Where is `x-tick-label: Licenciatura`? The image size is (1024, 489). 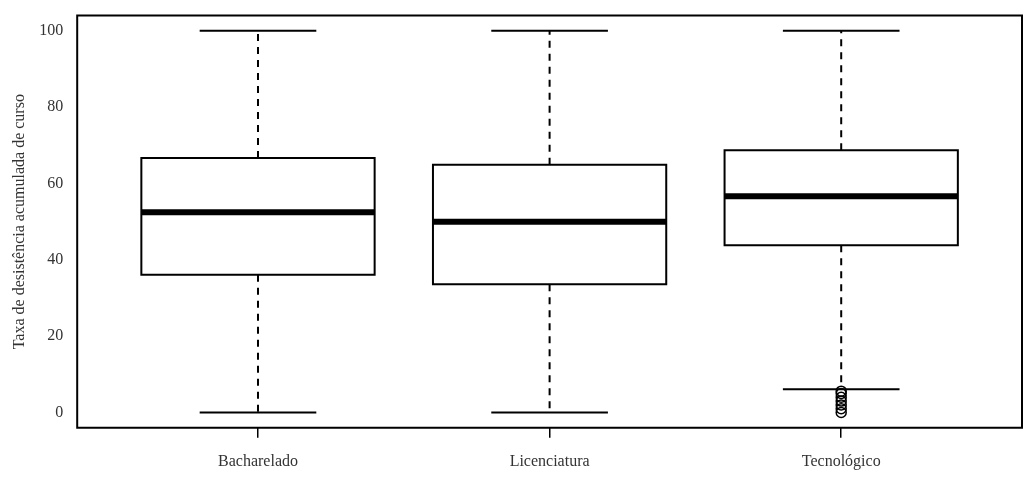 x-tick-label: Licenciatura is located at coordinates (549, 460).